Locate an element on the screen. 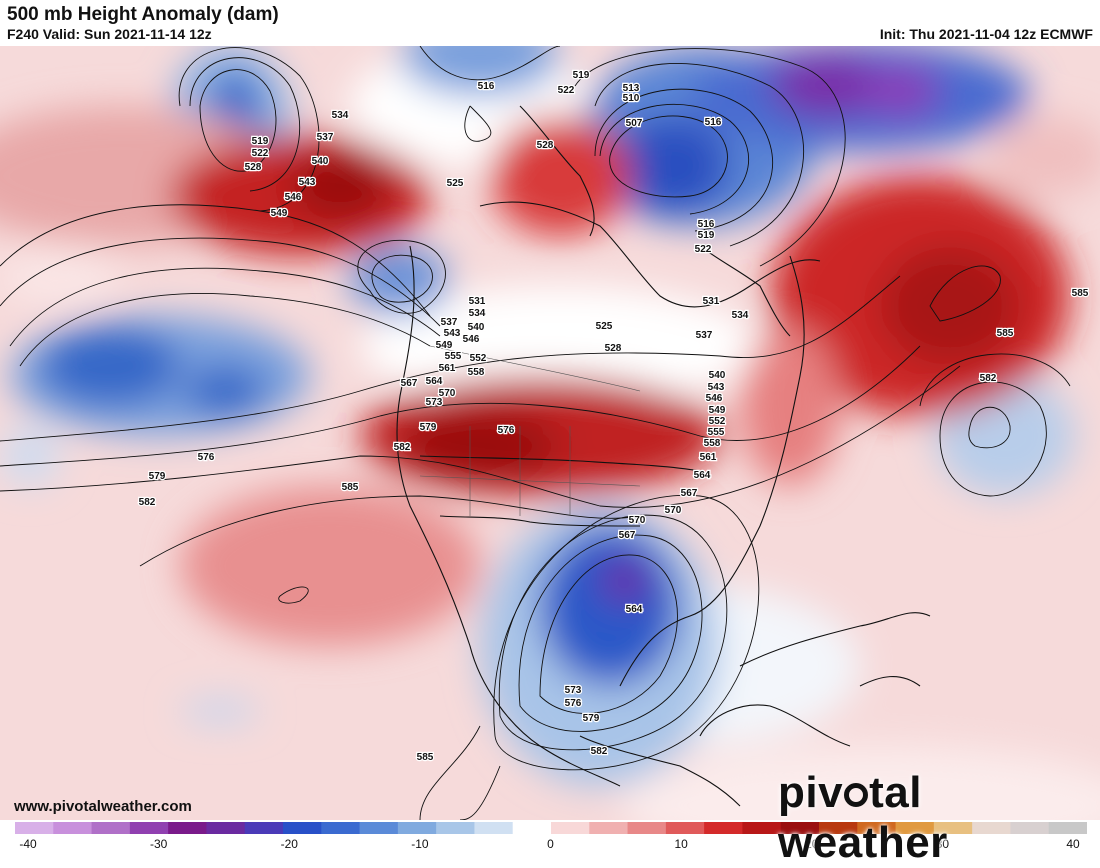 The image size is (1100, 868). contour-label: 513 is located at coordinates (631, 88).